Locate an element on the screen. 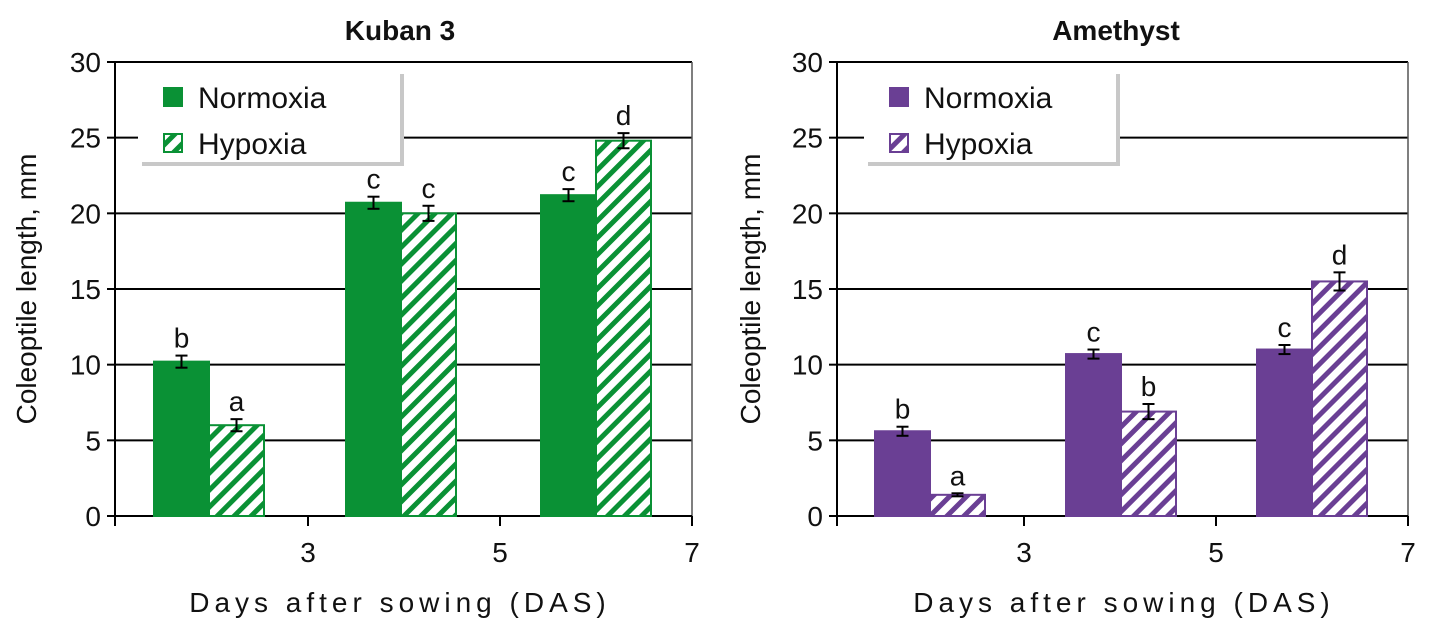 Image resolution: width=1438 pixels, height=625 pixels. chart-title: Amethyst is located at coordinates (1116, 30).